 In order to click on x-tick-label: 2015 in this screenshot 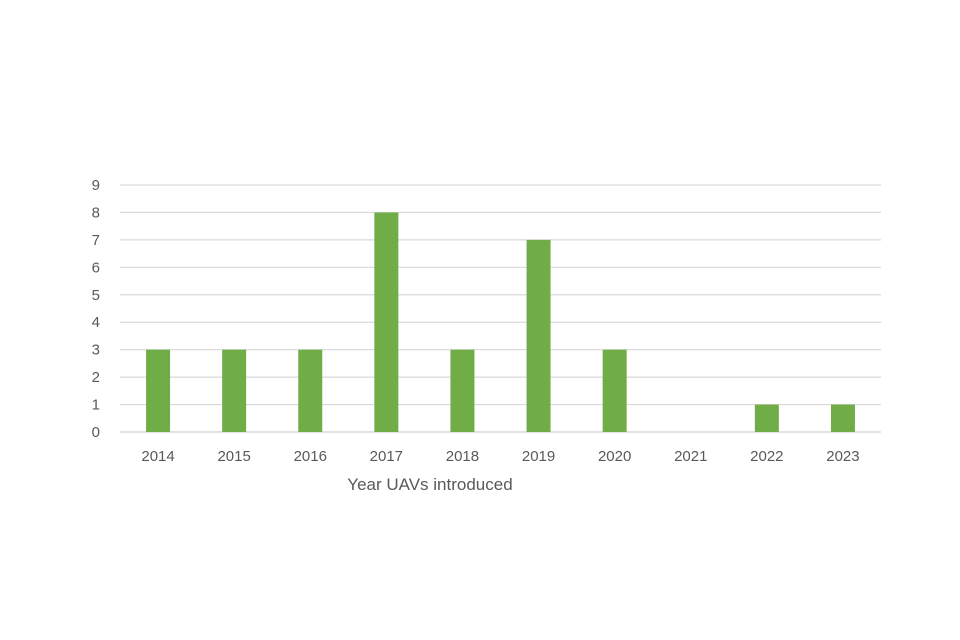, I will do `click(233, 456)`.